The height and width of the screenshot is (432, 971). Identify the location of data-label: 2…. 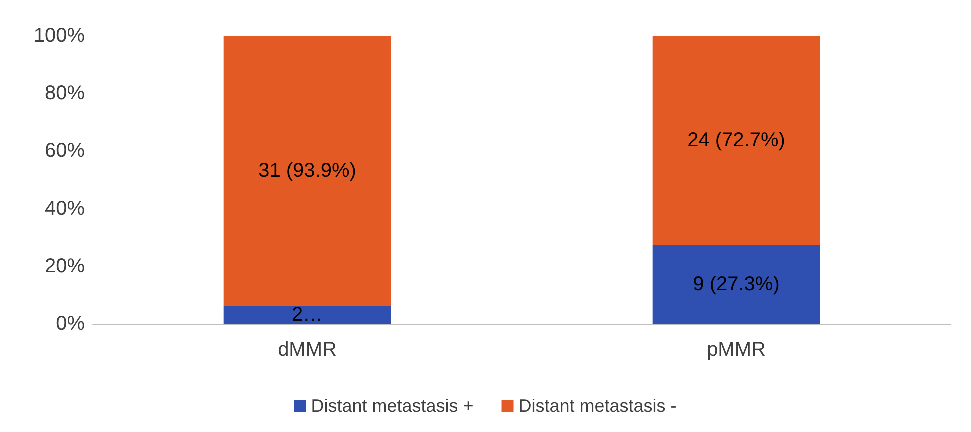
(308, 315).